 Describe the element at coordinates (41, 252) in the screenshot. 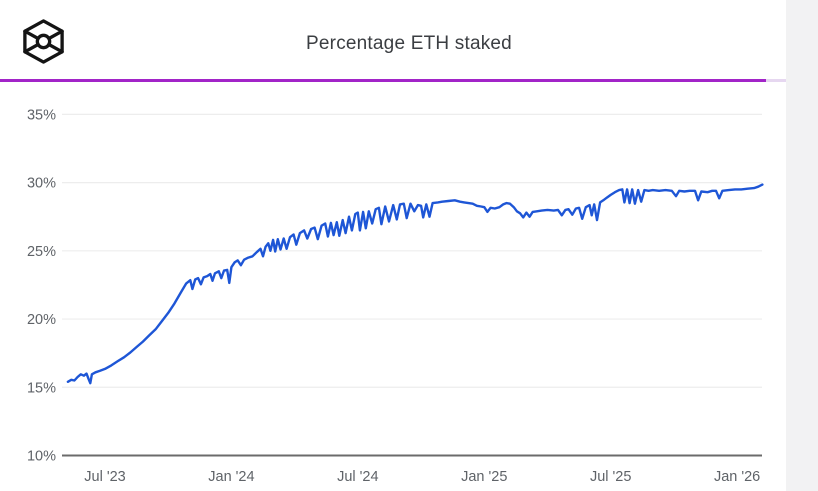

I see `y-axis-tick-label: 25%` at that location.